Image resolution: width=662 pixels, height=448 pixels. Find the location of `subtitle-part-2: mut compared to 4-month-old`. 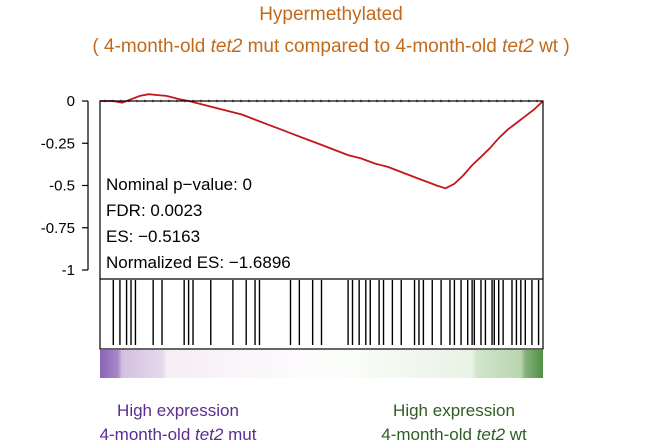

subtitle-part-2: mut compared to 4-month-old is located at coordinates (372, 46).